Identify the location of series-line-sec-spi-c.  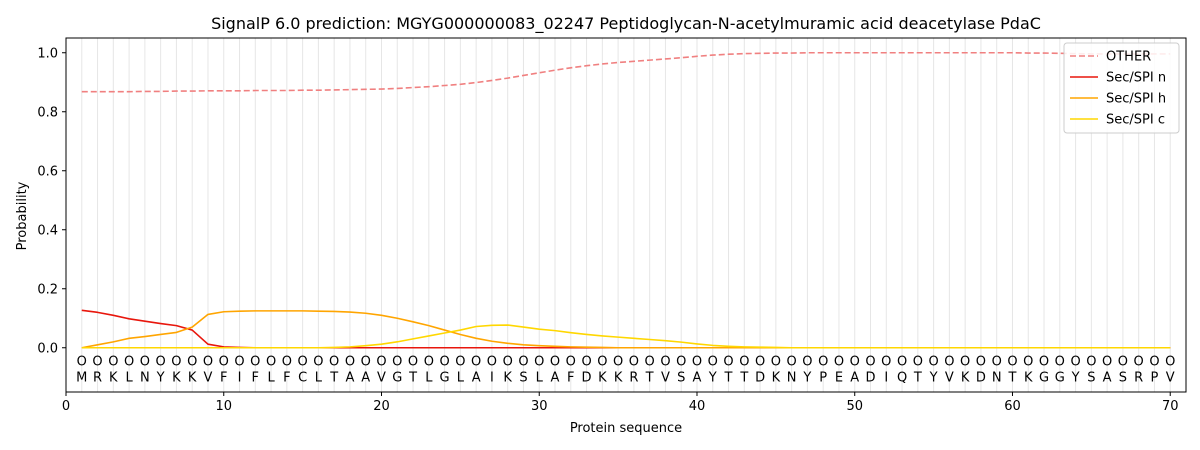
(626, 336).